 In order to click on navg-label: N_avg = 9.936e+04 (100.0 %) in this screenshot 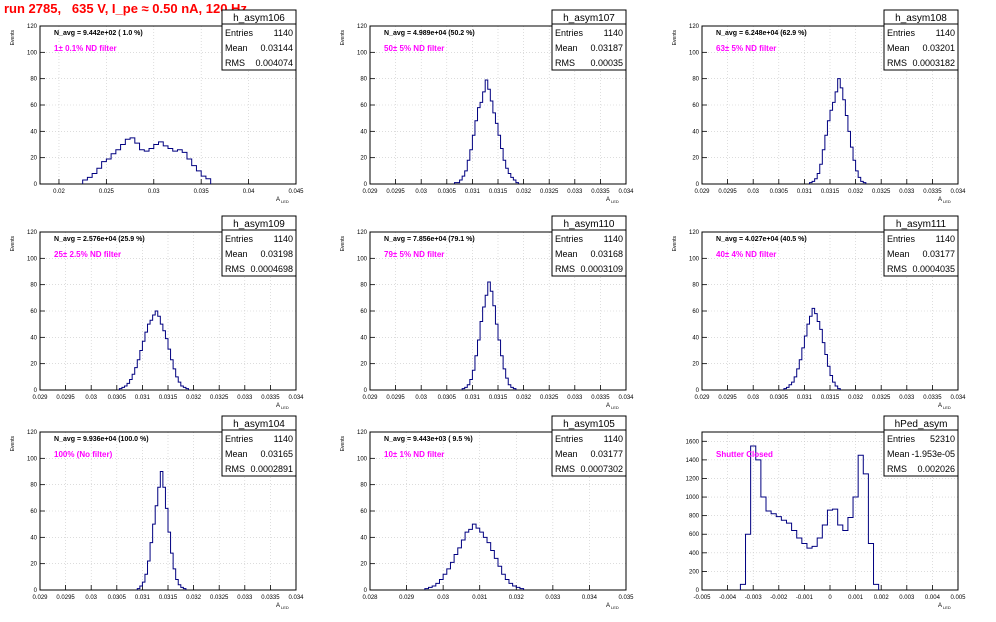, I will do `click(101, 439)`.